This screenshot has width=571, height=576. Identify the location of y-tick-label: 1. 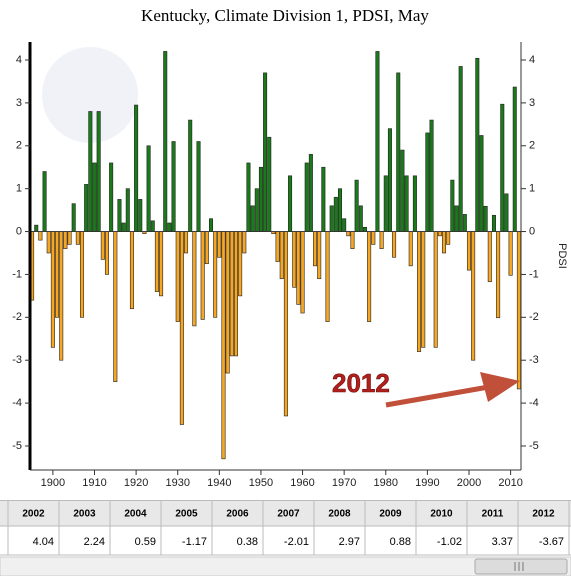
(19, 189).